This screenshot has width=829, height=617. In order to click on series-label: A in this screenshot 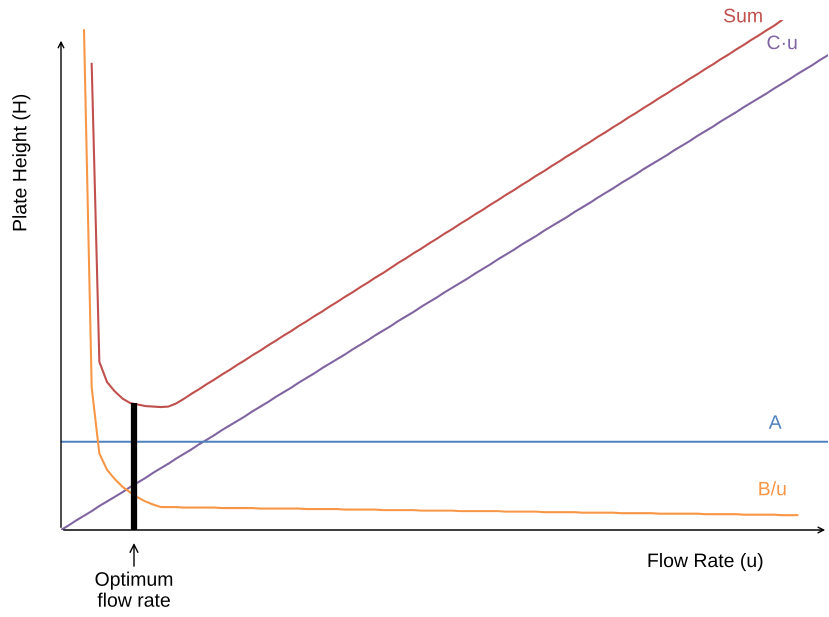, I will do `click(775, 422)`.